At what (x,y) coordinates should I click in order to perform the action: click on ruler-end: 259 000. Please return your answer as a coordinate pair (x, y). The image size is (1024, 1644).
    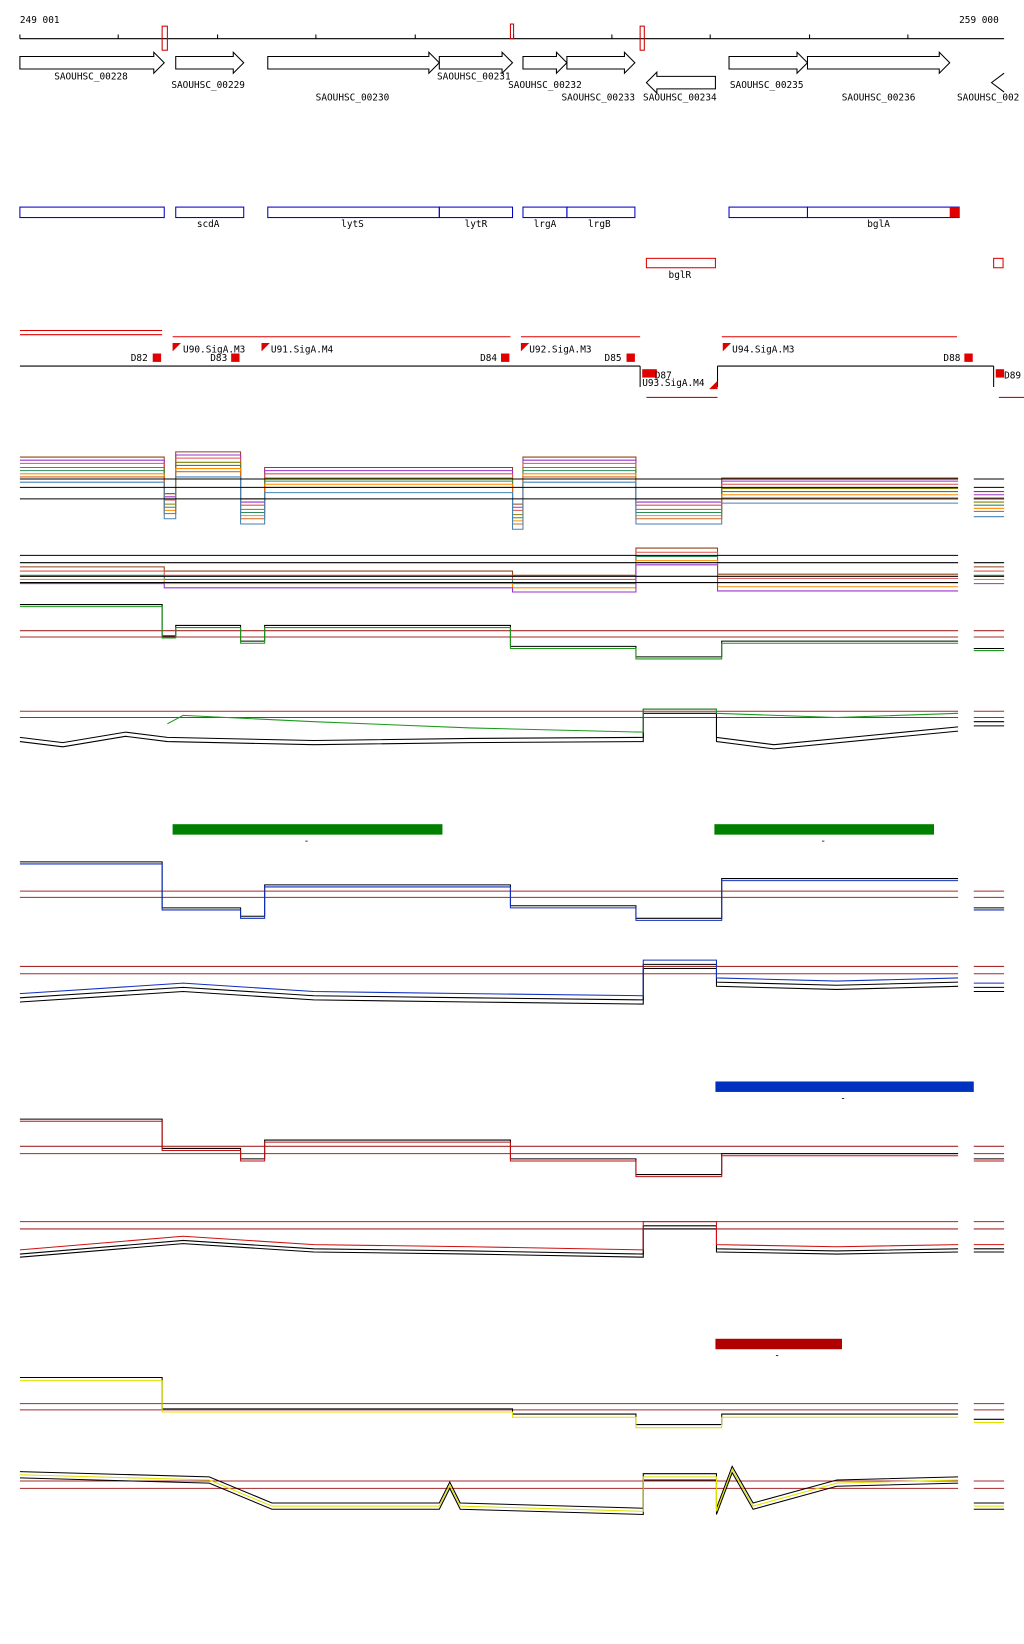
    Looking at the image, I should click on (979, 20).